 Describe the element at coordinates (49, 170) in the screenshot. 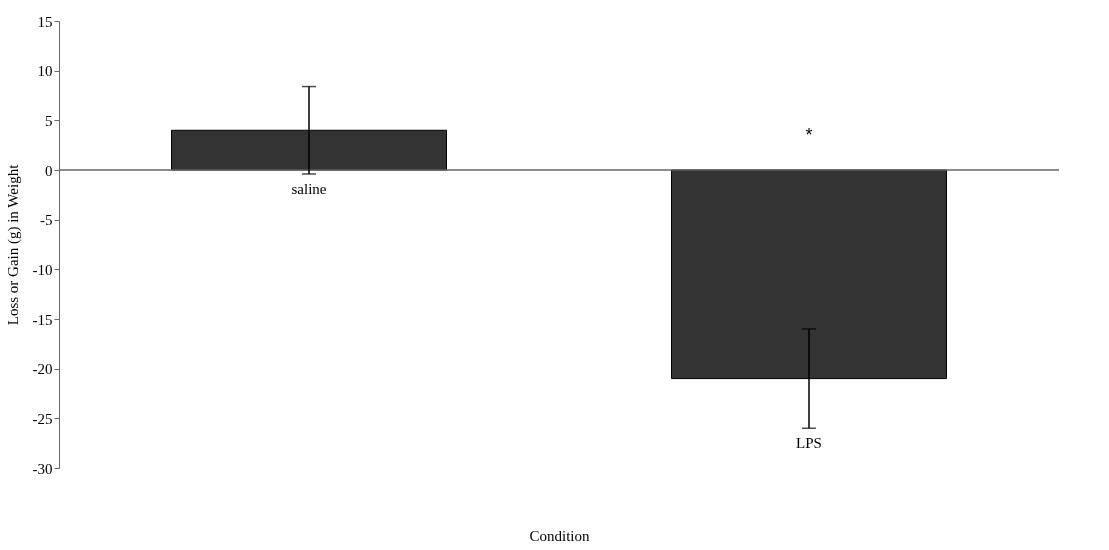

I see `y-tick-label: 0` at that location.